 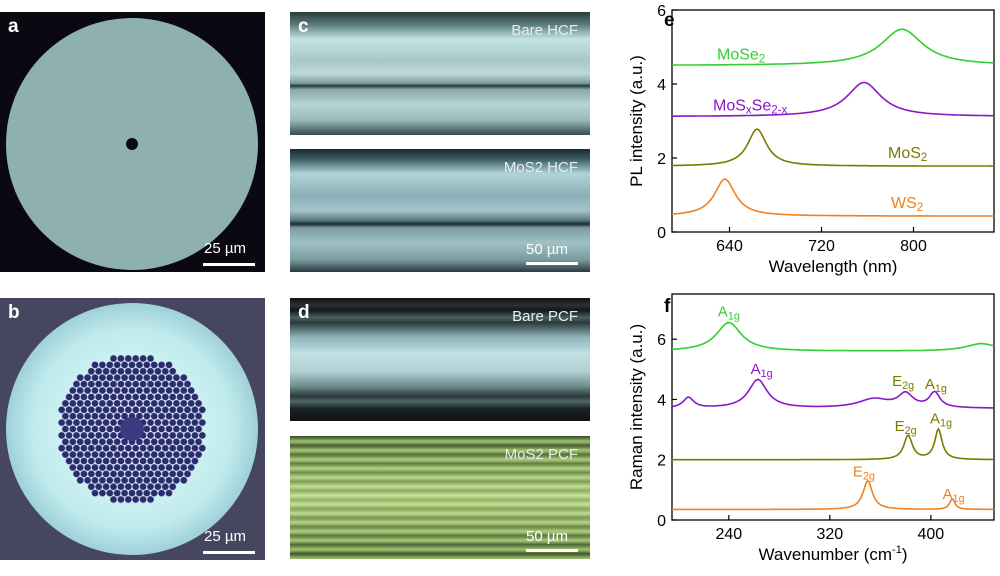 I want to click on panel-b-pcf-cross-section: b 25 µm, so click(x=132, y=429).